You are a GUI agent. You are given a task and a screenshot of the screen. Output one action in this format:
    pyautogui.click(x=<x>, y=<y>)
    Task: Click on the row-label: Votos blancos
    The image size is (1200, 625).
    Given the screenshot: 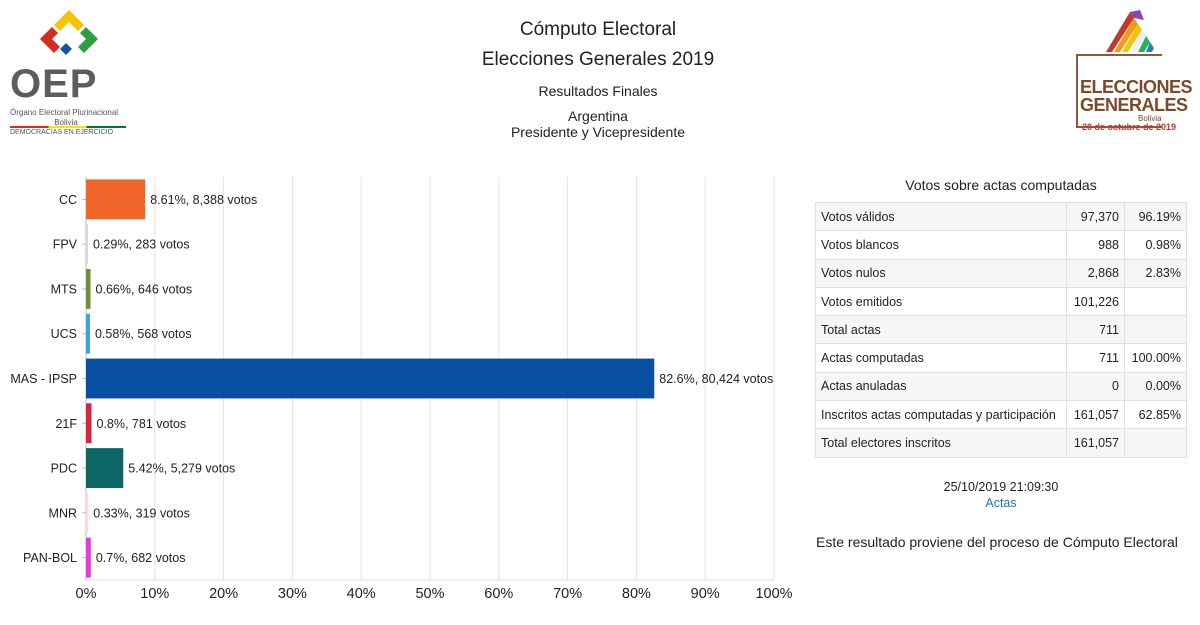 What is the action you would take?
    pyautogui.click(x=941, y=245)
    